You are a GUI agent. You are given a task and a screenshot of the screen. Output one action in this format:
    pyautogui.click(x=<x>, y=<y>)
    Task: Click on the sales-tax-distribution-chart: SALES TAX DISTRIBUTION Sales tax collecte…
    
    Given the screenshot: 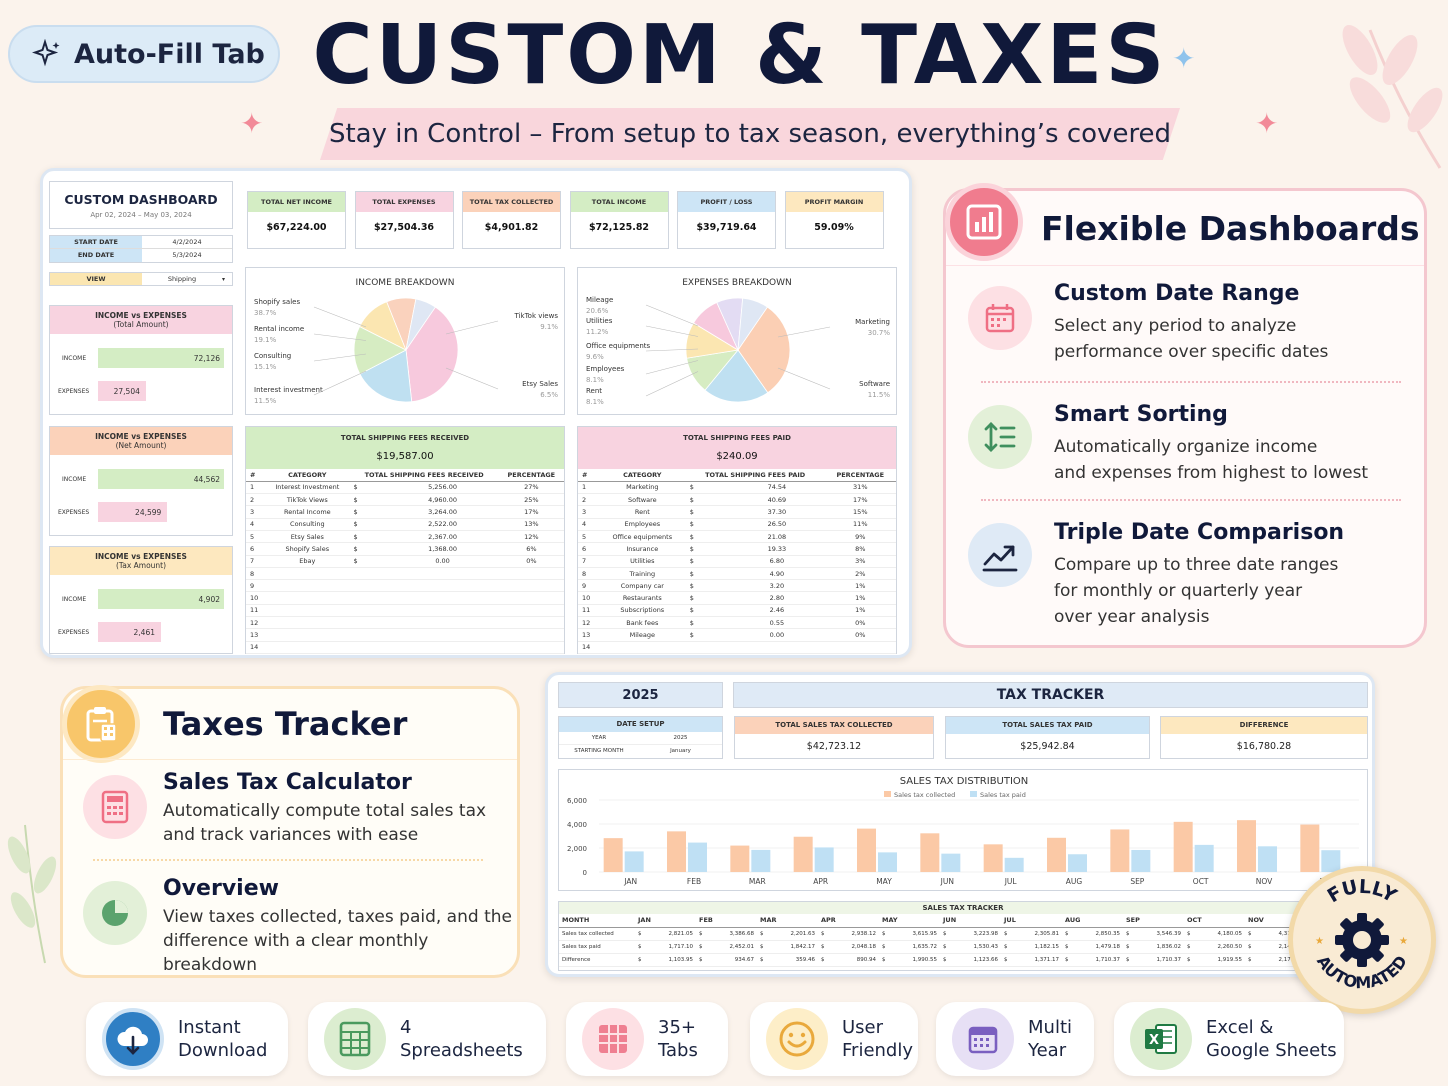 What is the action you would take?
    pyautogui.click(x=963, y=830)
    